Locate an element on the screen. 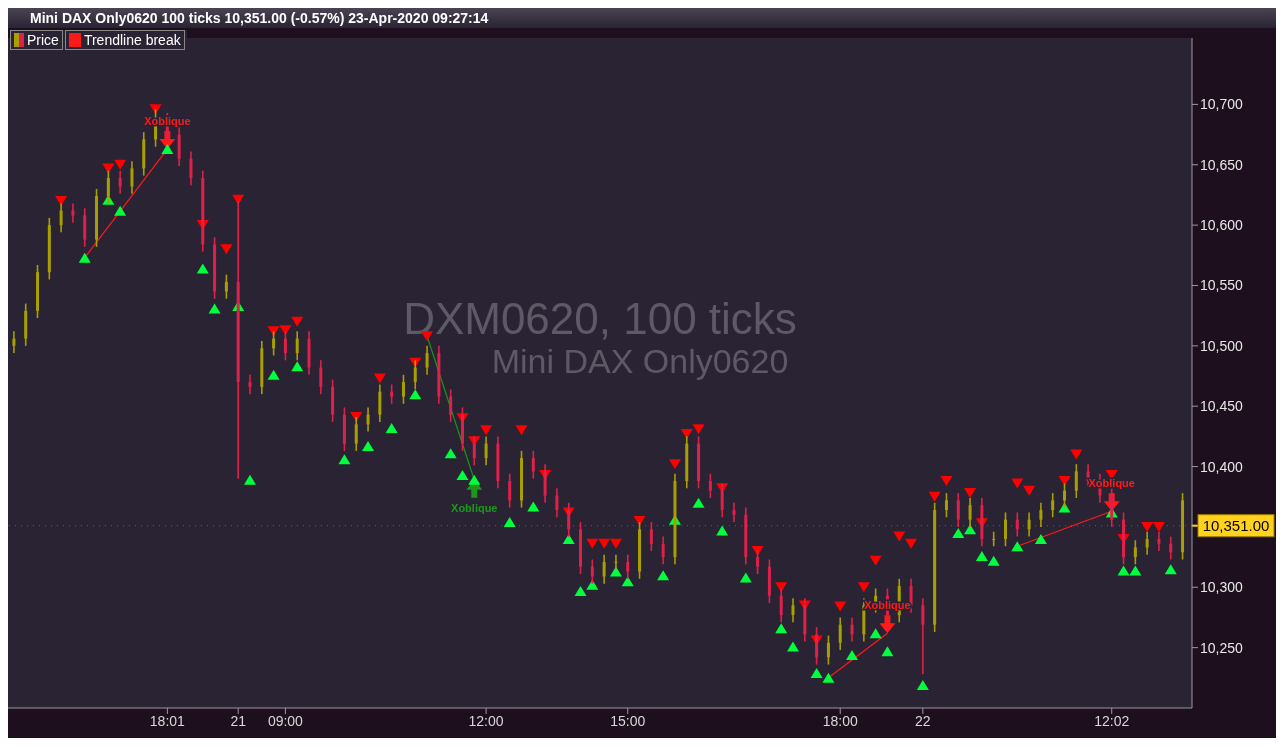  x-tick-label: 12:02 is located at coordinates (1112, 720).